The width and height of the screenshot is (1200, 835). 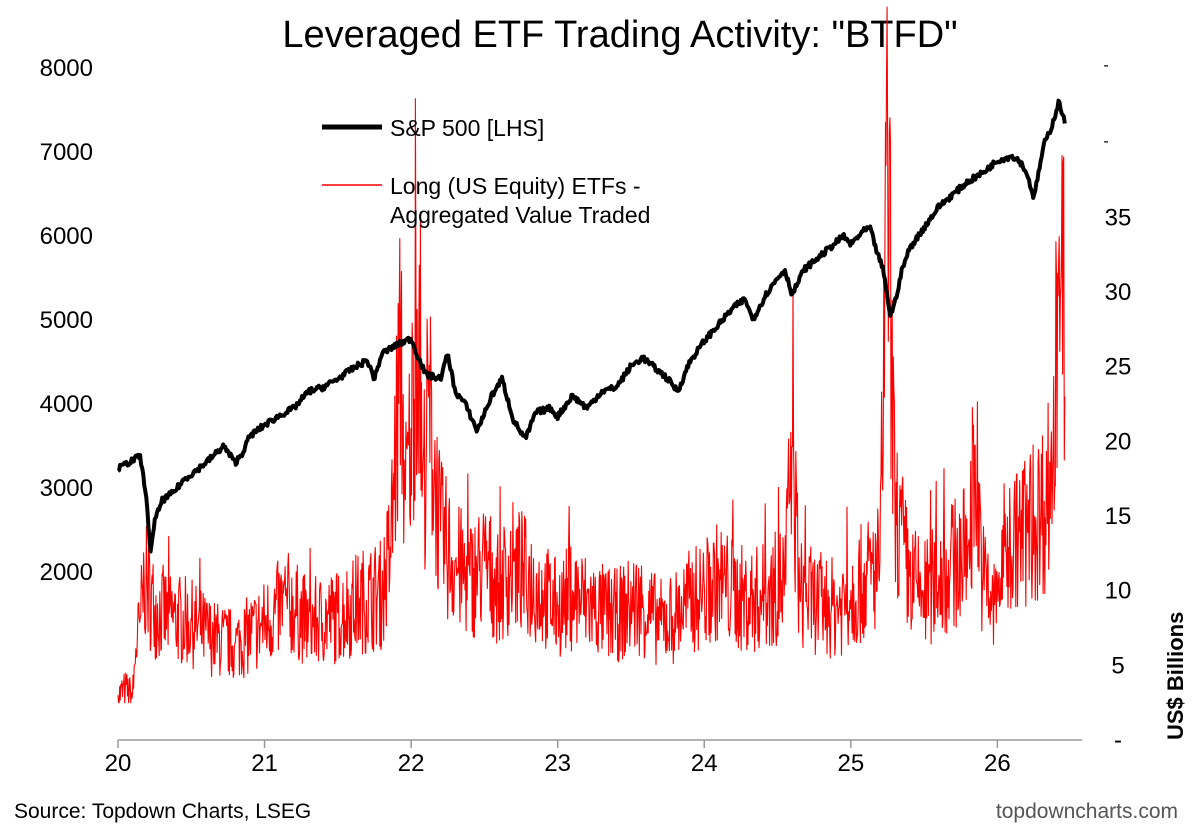 What do you see at coordinates (163, 811) in the screenshot?
I see `source-note: Source: Topdown Charts, LSEG` at bounding box center [163, 811].